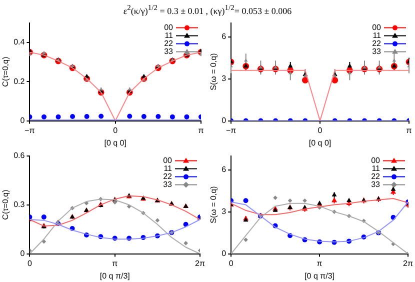 The width and height of the screenshot is (415, 282). Describe the element at coordinates (20, 42) in the screenshot. I see `y-tick-label: 0.4` at that location.